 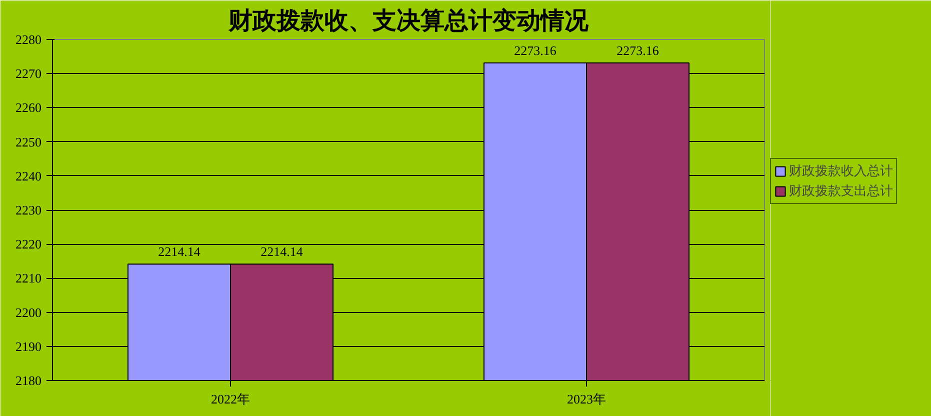 What do you see at coordinates (29, 176) in the screenshot?
I see `y-tick-label: 2240` at bounding box center [29, 176].